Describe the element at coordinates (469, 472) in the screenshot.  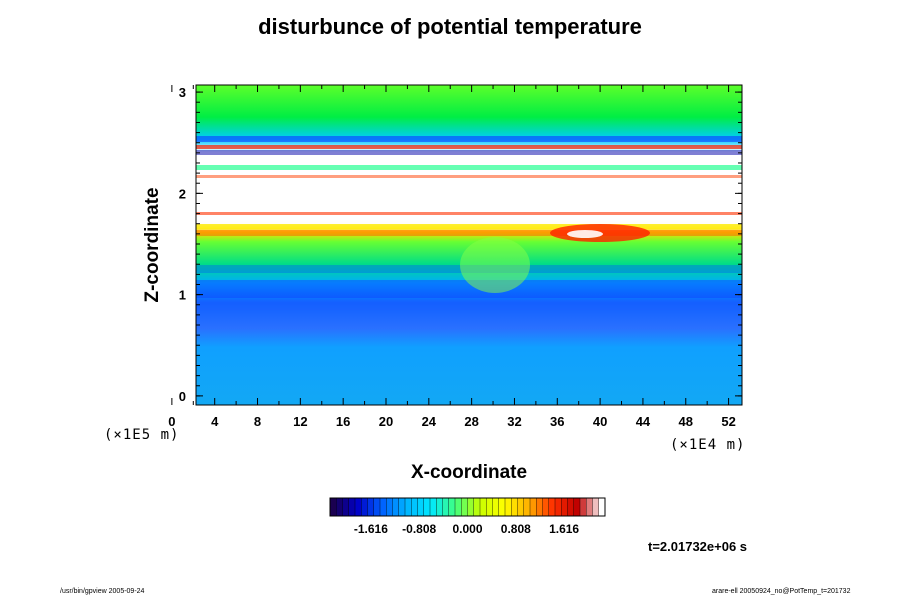
I see `x-axis-title: X-coordinate` at that location.